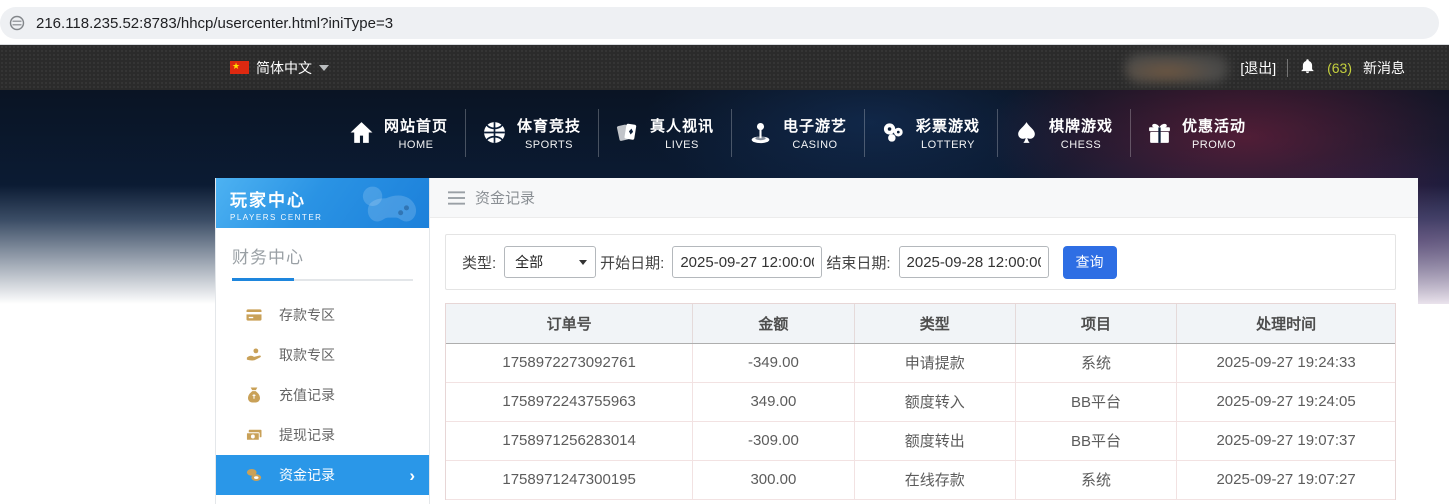 This screenshot has height=504, width=1449. I want to click on table-cell: 2025-09-27 19:24:05, so click(1285, 402).